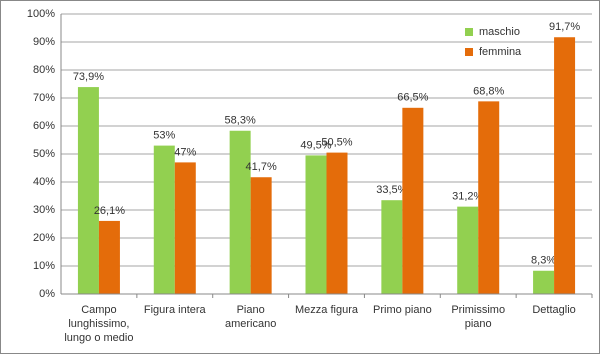  I want to click on x-tick-label: Primo piano, so click(402, 310).